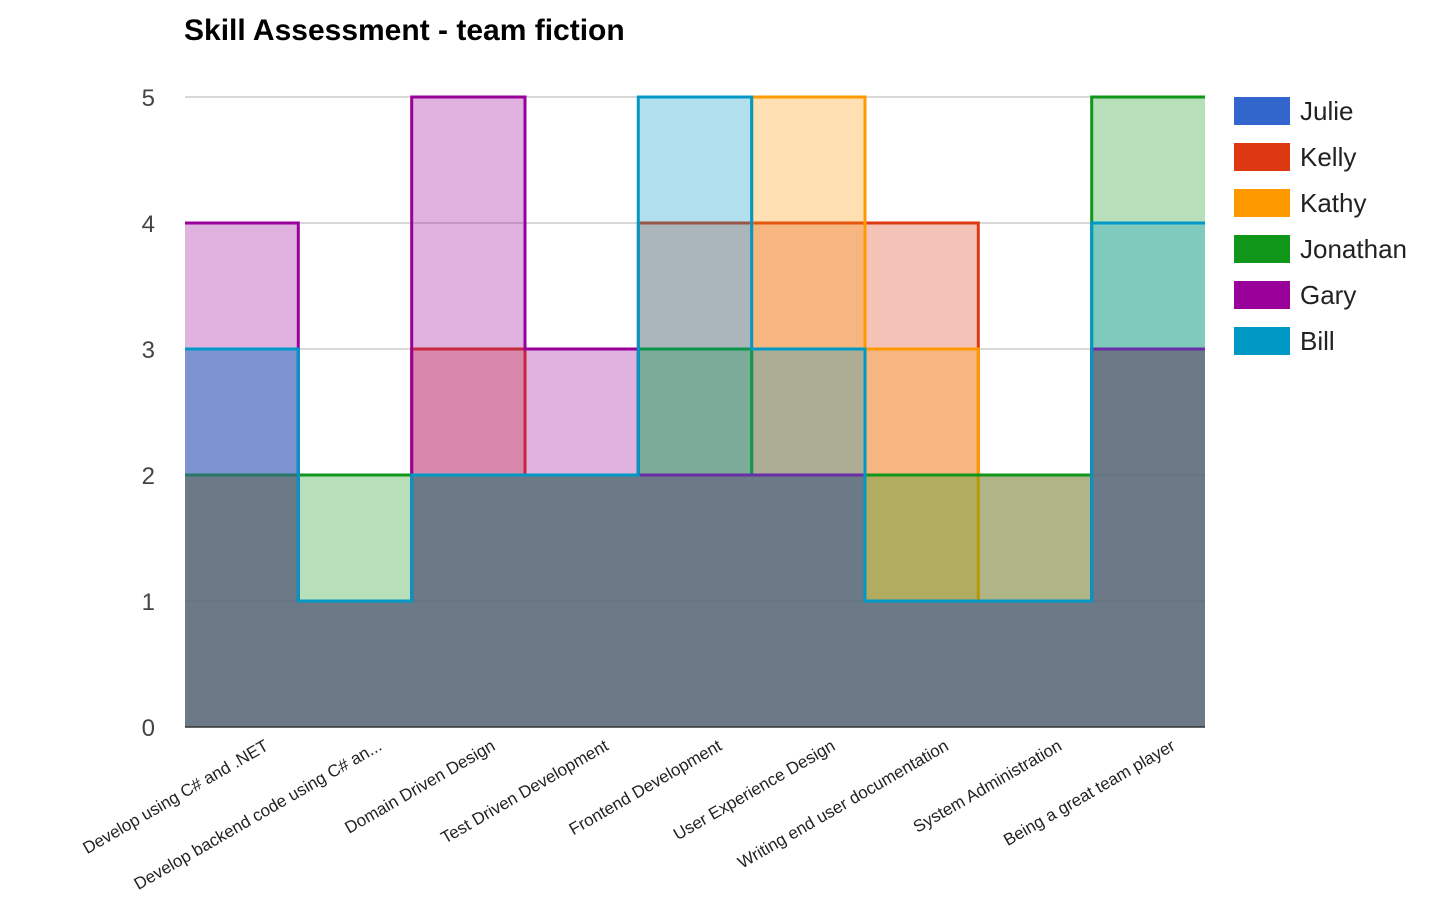 This screenshot has height=920, width=1448. What do you see at coordinates (1295, 157) in the screenshot?
I see `legend-item-kelly: Kelly` at bounding box center [1295, 157].